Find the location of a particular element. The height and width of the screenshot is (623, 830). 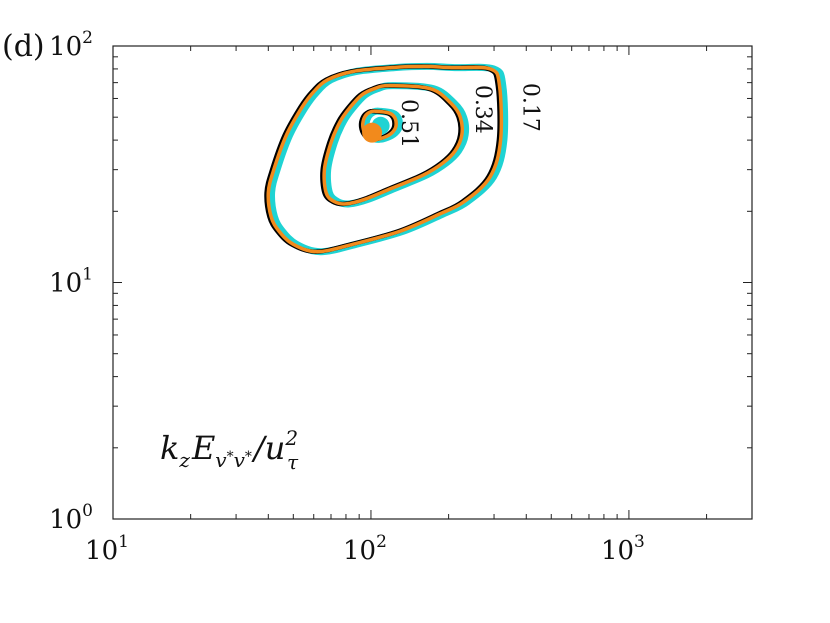

contour-label-0-34: 0.34 is located at coordinates (482, 109).